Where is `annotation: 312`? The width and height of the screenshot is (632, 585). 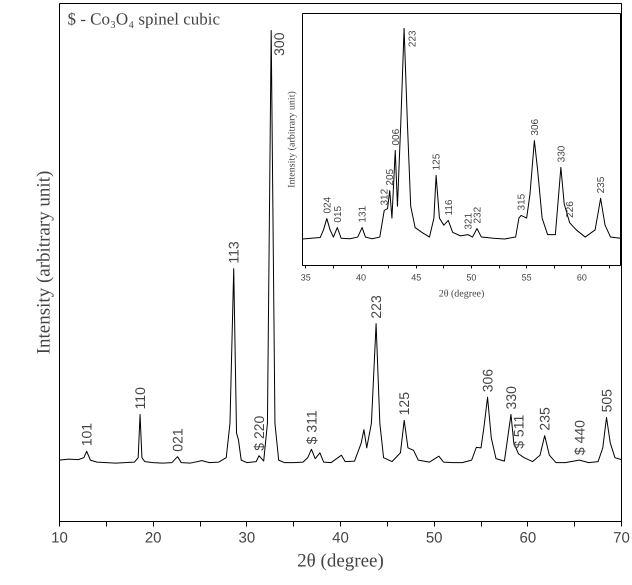
annotation: 312 is located at coordinates (385, 197).